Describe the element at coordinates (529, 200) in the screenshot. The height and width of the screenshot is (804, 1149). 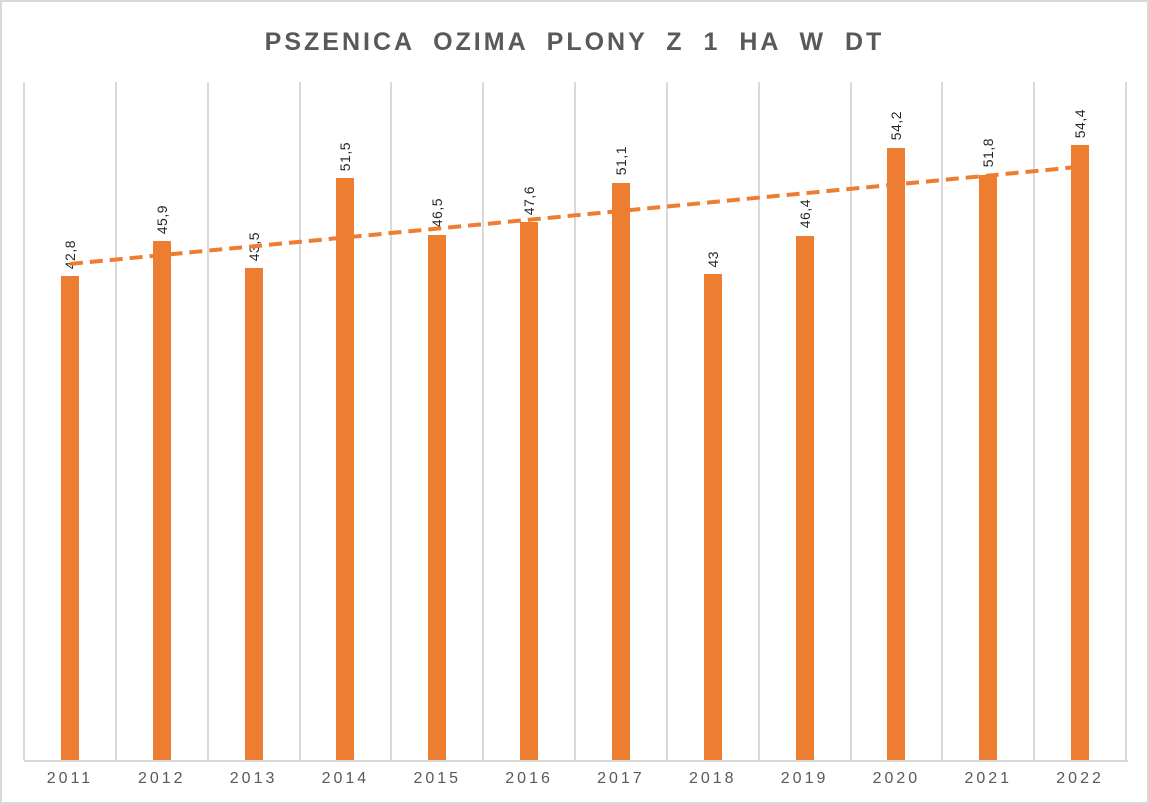
I see `bar-value-label: 47,6` at that location.